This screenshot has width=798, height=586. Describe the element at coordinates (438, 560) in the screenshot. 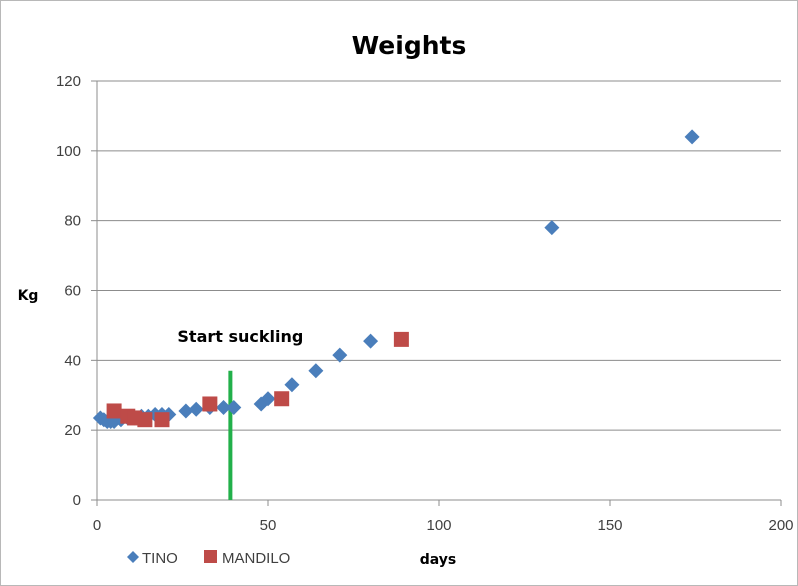

I see `x-axis-label: days` at that location.